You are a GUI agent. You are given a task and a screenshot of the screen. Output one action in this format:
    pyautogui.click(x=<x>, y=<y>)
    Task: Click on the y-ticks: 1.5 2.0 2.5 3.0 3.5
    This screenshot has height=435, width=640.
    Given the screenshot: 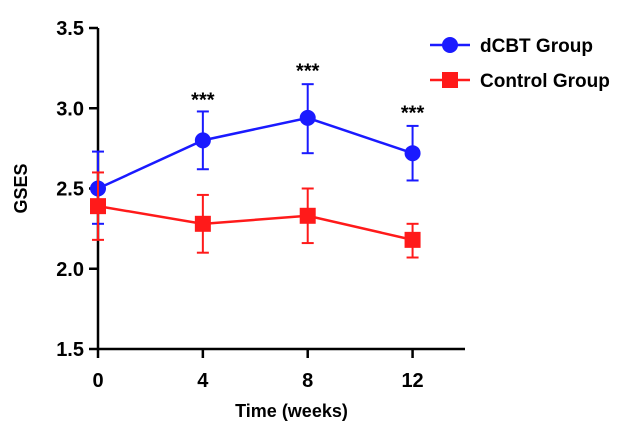 What is the action you would take?
    pyautogui.click(x=77, y=189)
    